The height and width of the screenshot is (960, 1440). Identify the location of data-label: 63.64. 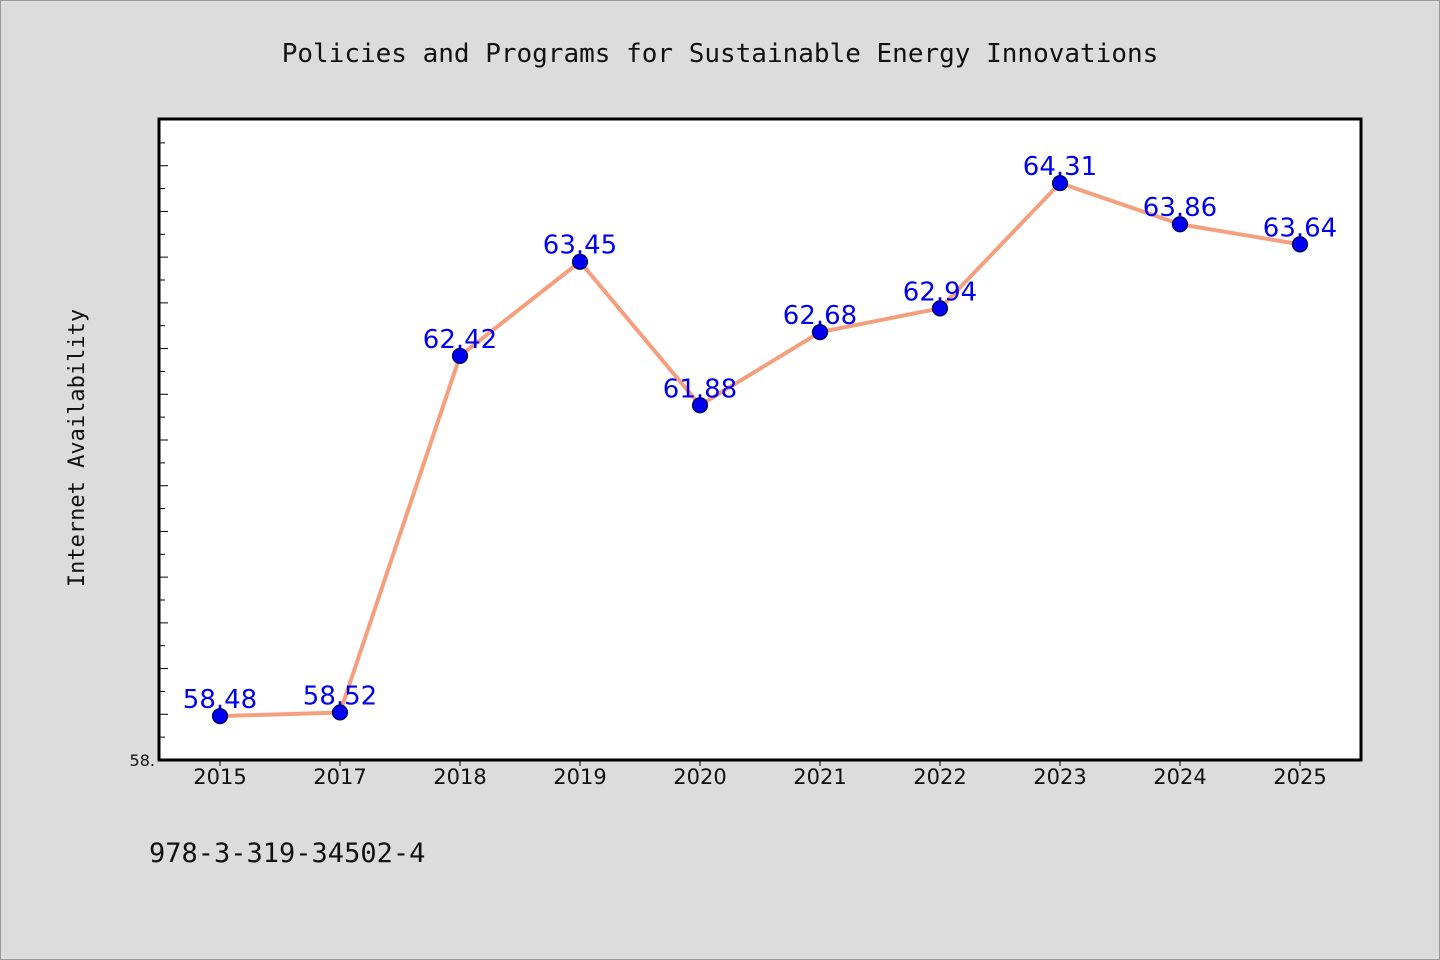
(1300, 228).